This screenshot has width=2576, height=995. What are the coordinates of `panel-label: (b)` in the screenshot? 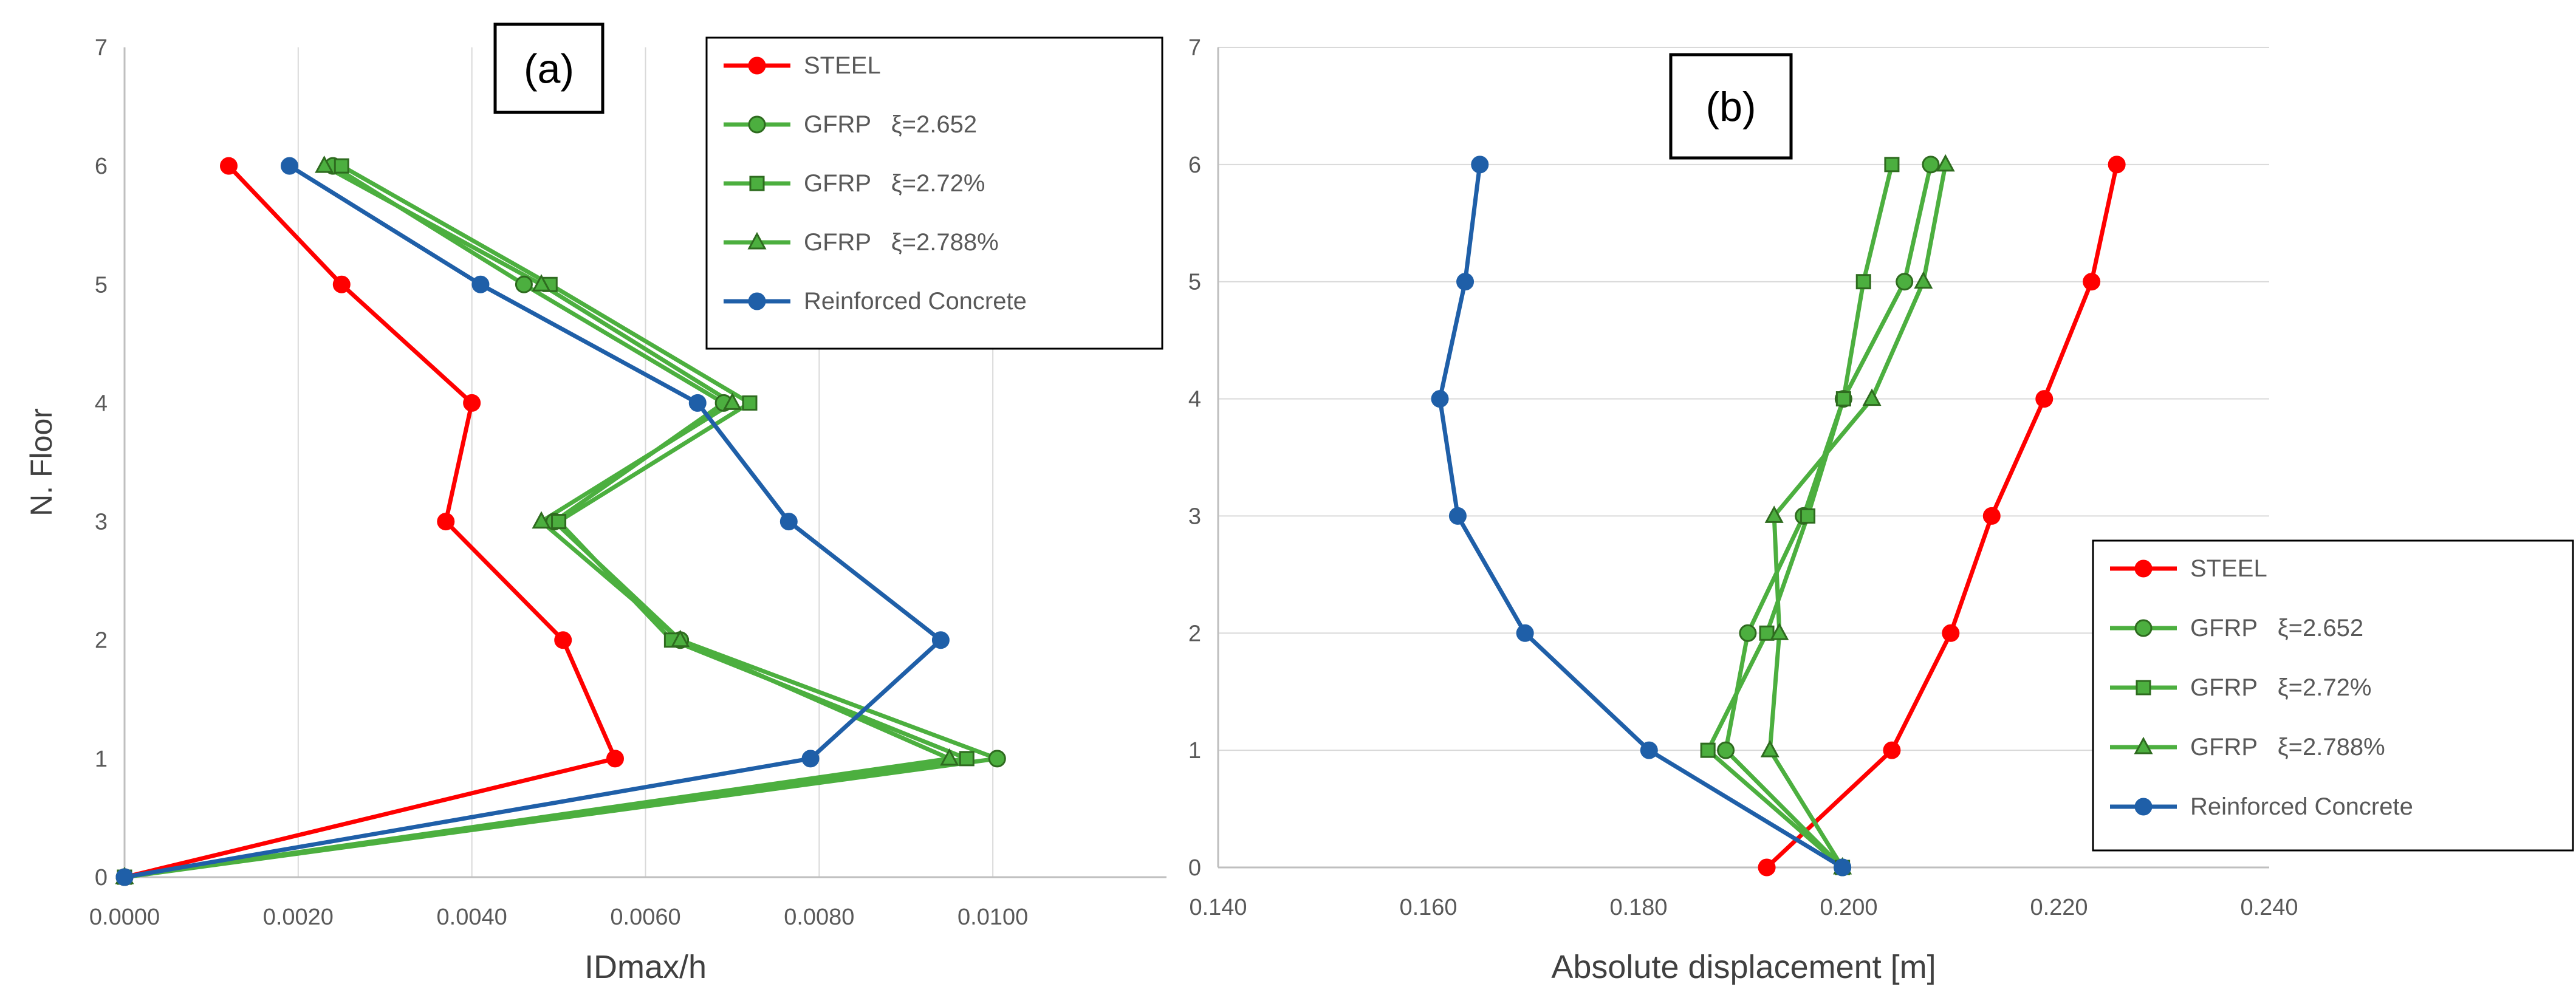 It's located at (1730, 107).